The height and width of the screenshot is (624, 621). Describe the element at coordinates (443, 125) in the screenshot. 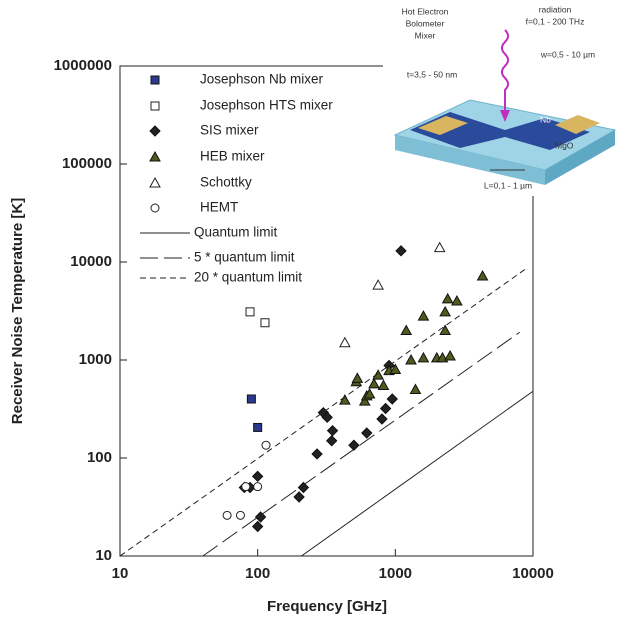

I see `pad-left` at that location.